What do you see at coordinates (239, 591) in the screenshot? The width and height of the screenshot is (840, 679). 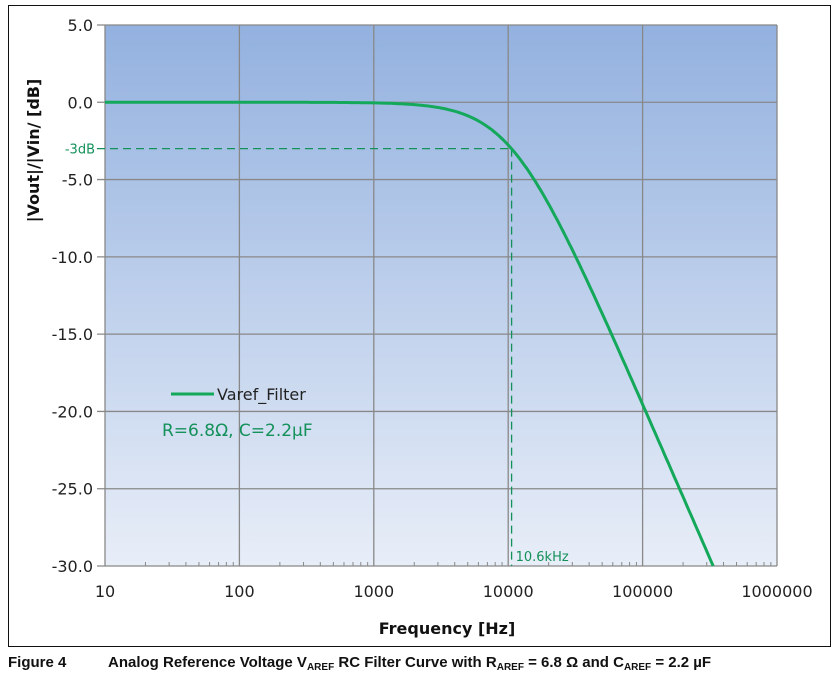 I see `x-tick-label: 100` at bounding box center [239, 591].